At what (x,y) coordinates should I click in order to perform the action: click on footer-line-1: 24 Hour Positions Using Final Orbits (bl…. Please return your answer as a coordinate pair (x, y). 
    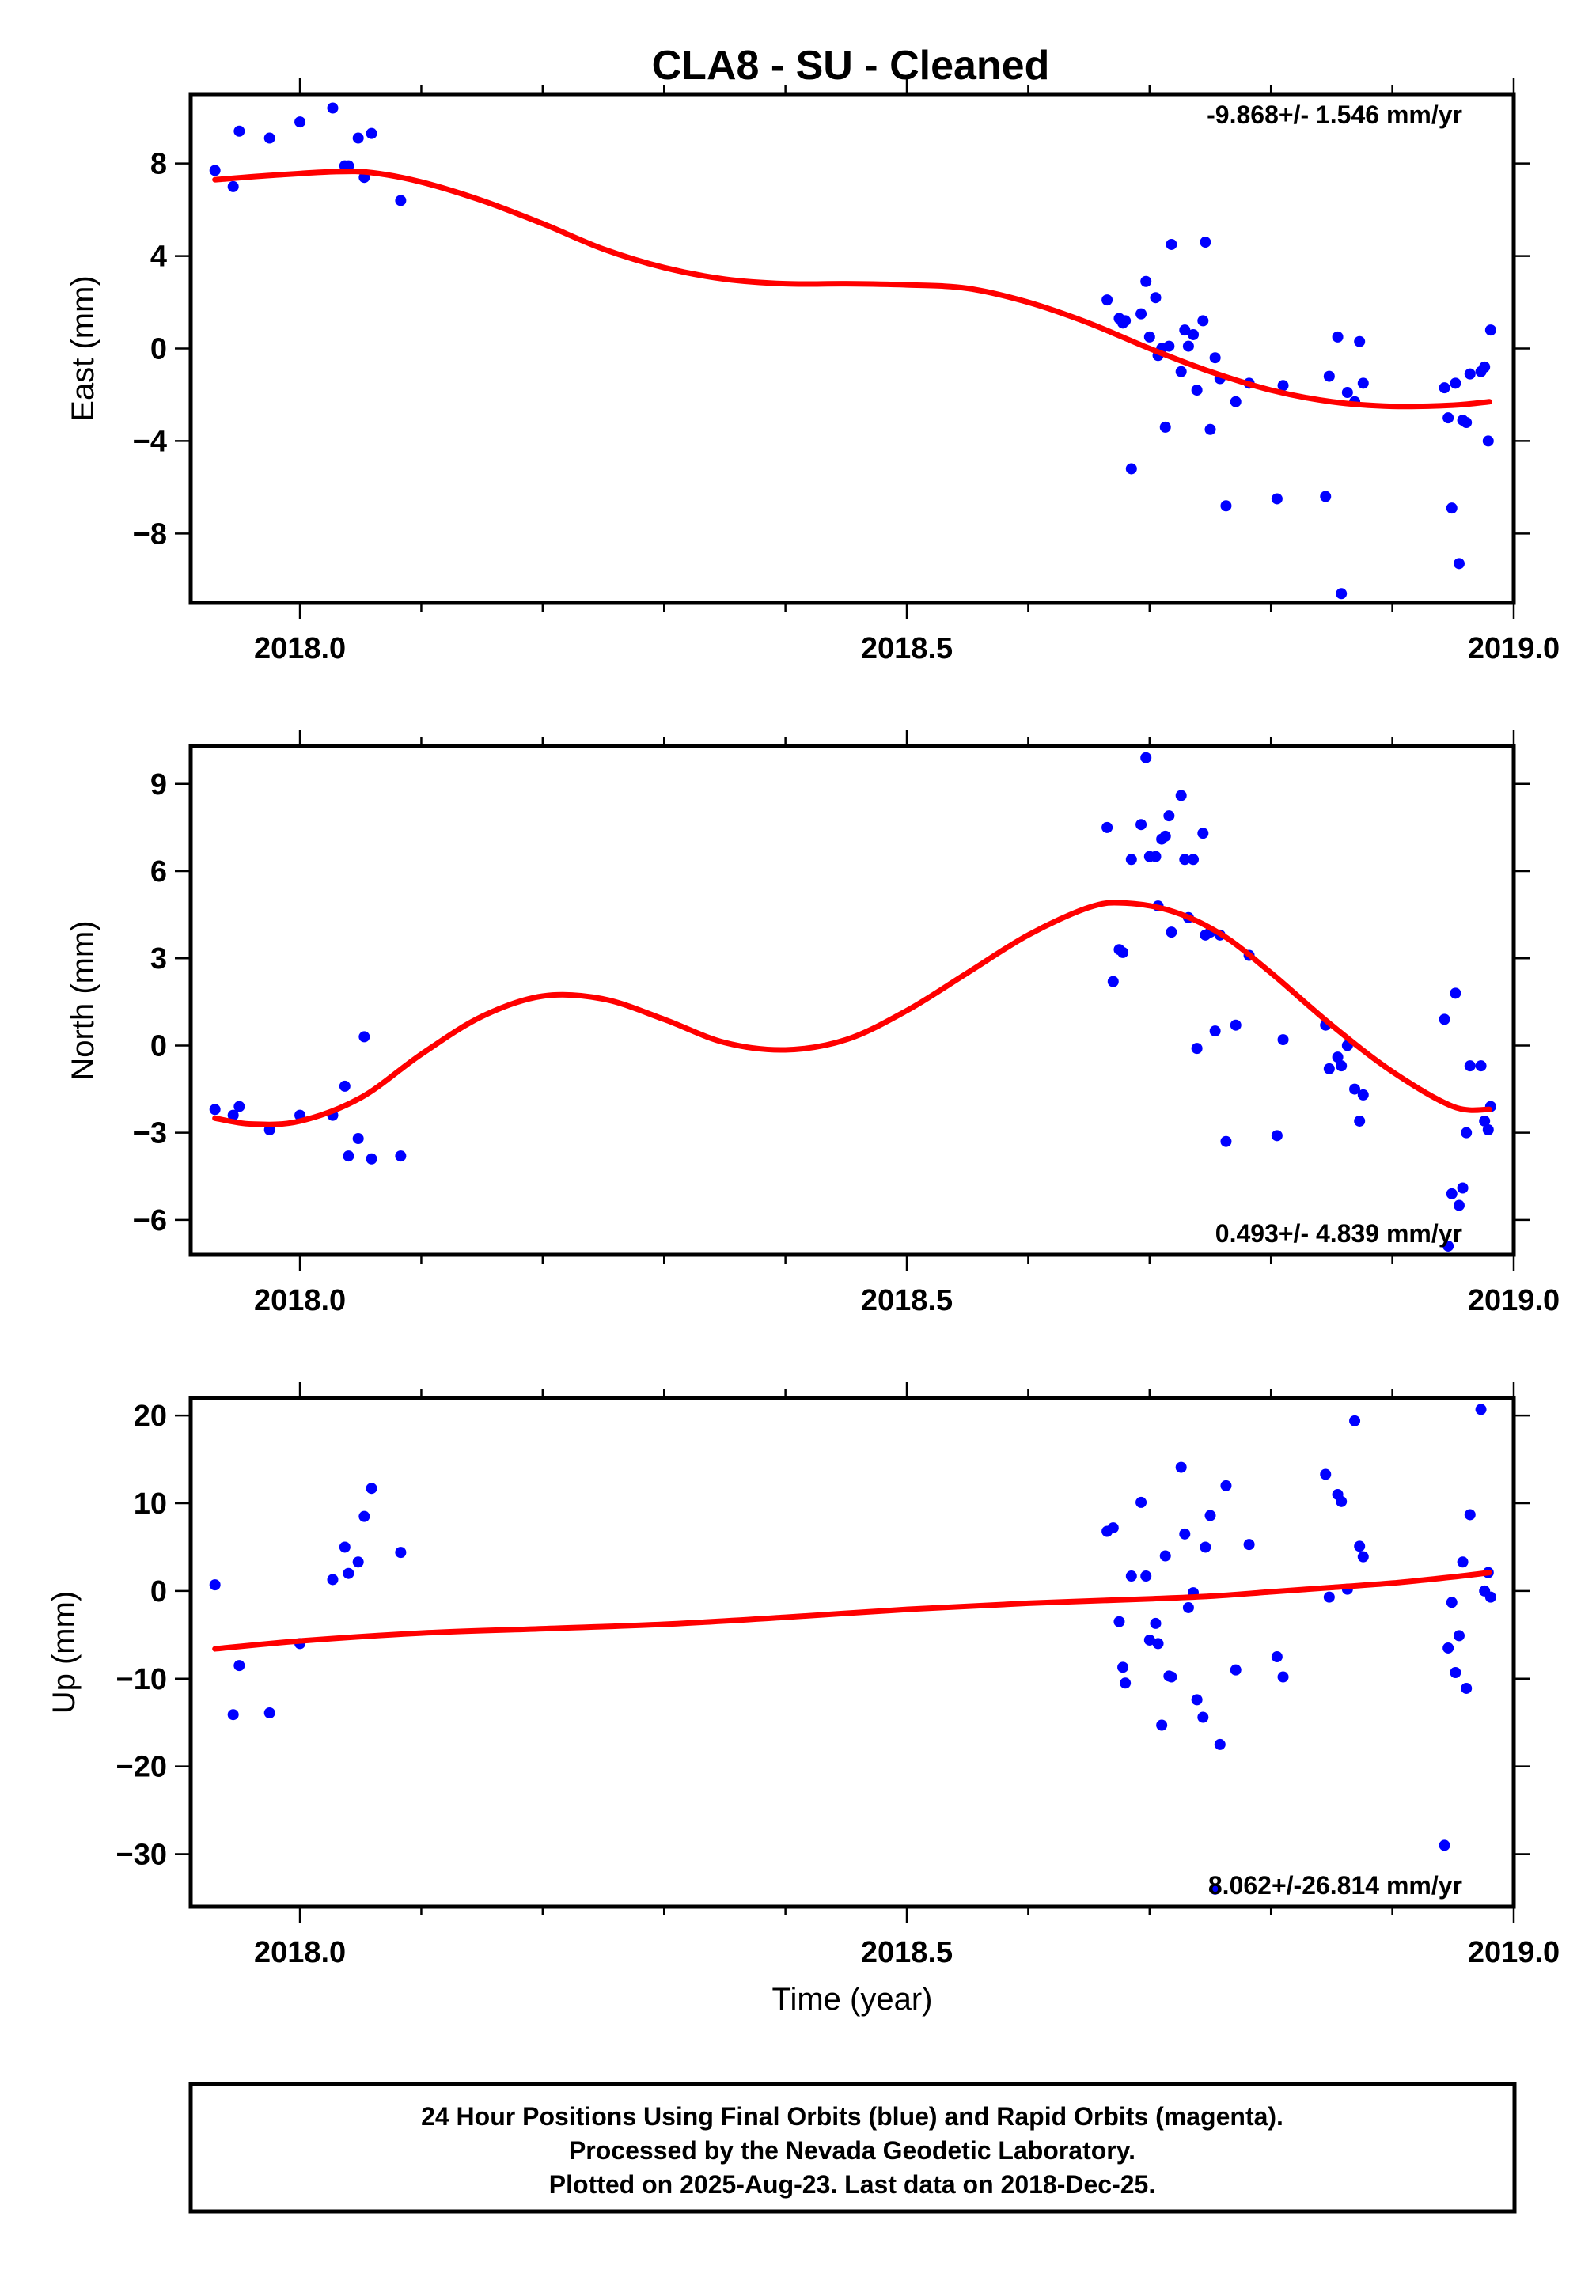
    Looking at the image, I should click on (852, 2116).